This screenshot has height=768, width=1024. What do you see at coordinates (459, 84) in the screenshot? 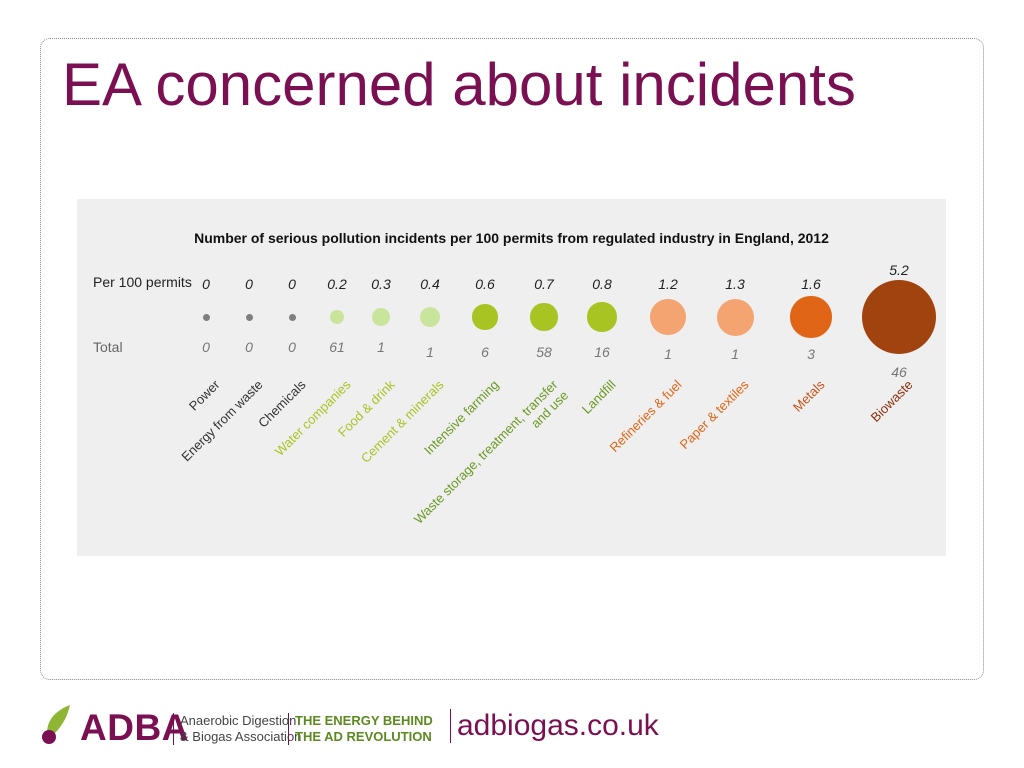
I see `slide-title: EA concerned about incidents` at bounding box center [459, 84].